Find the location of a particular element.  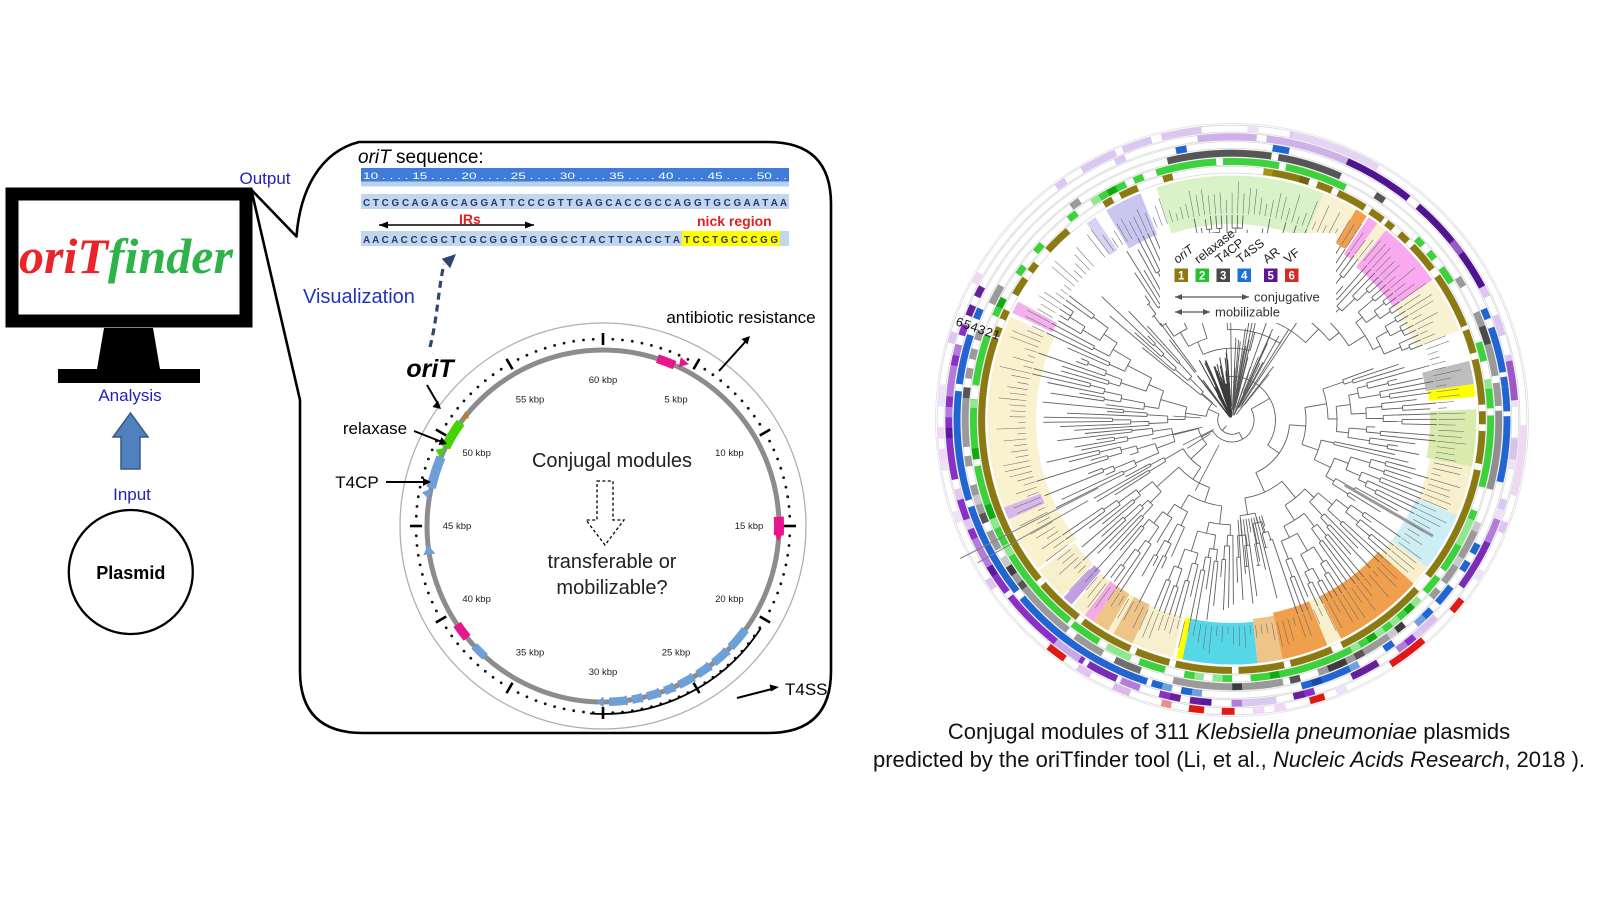

svg-text: 25 kbp is located at coordinates (676, 652).